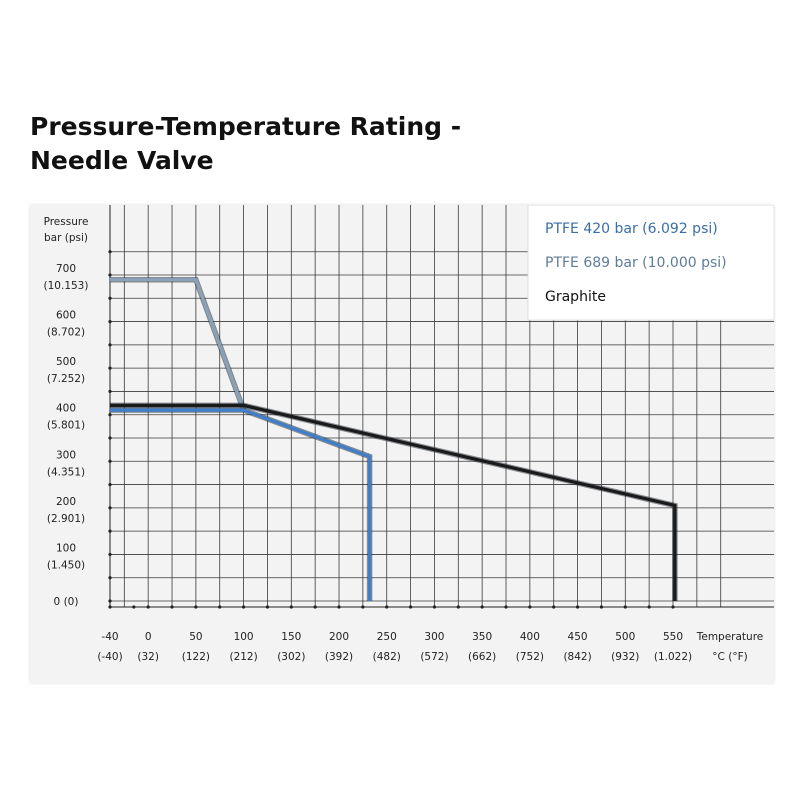 This screenshot has height=800, width=800. What do you see at coordinates (339, 637) in the screenshot?
I see `x-tick-label: 200` at bounding box center [339, 637].